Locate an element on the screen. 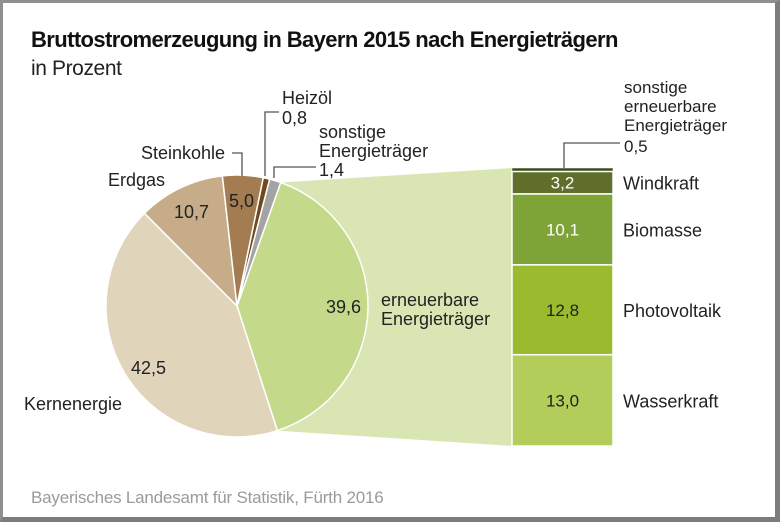  category-label-sonstige-line2: Energieträger is located at coordinates (373, 151).